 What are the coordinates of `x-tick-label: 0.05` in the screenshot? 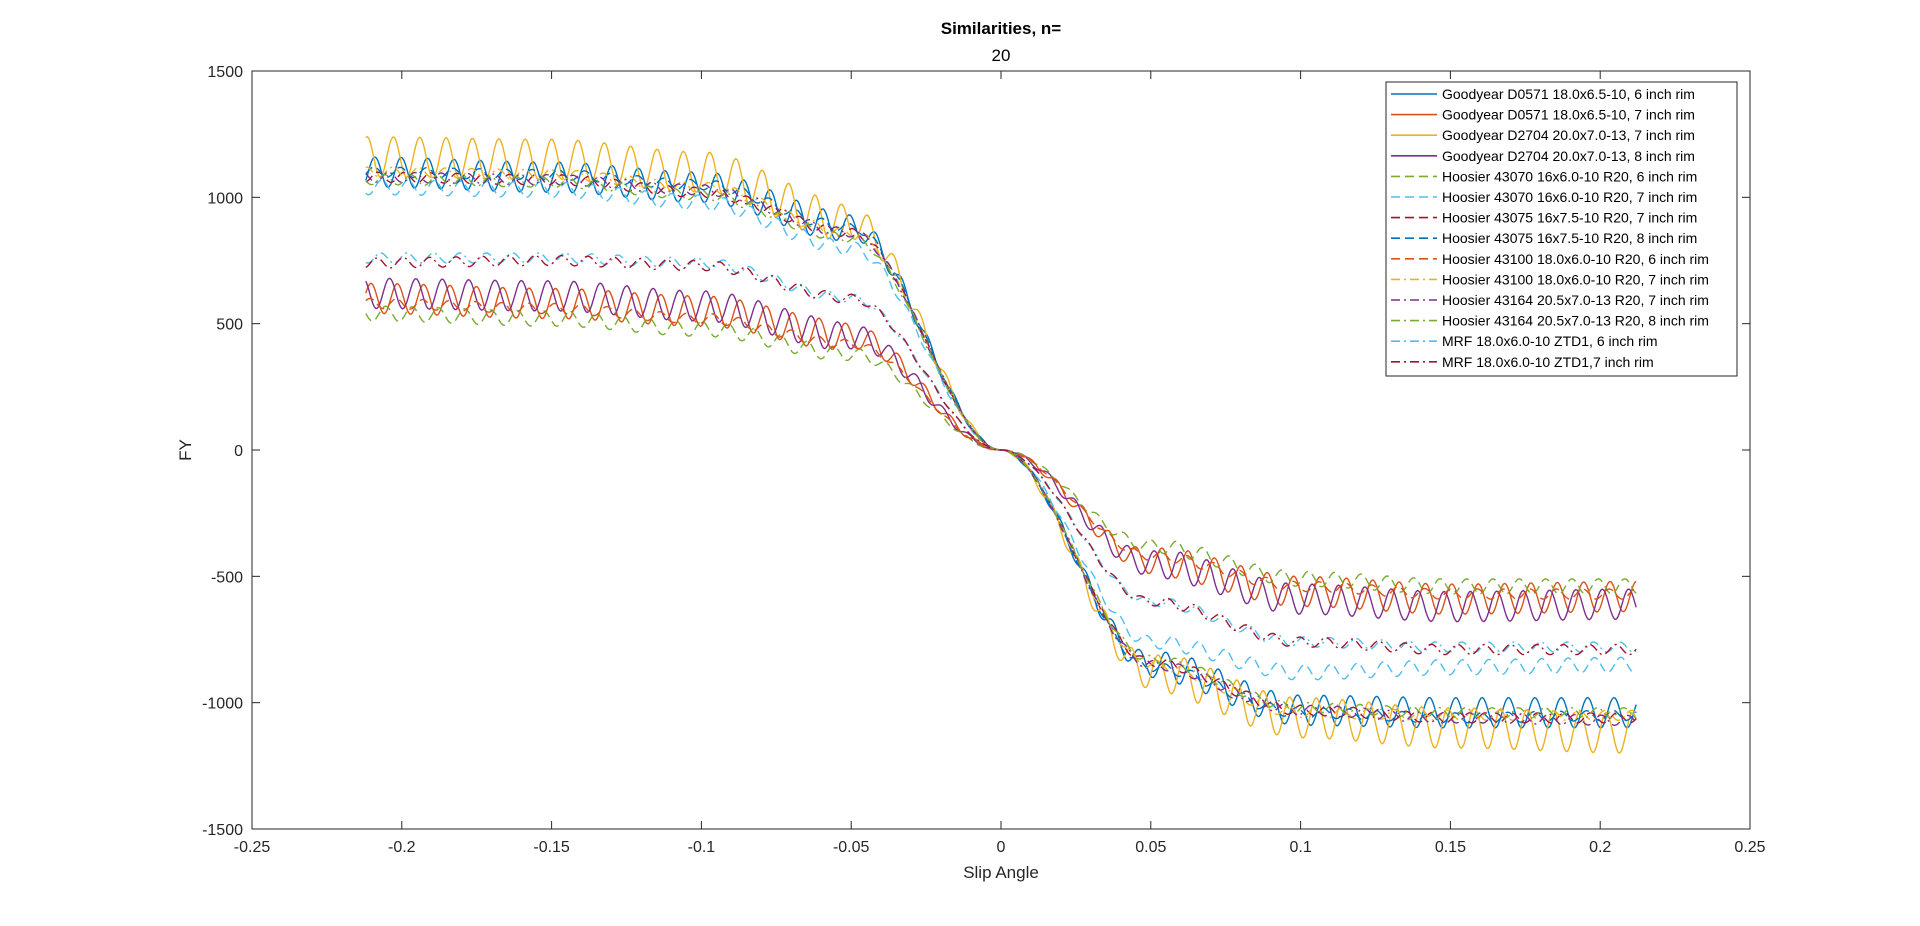 It's located at (1150, 847).